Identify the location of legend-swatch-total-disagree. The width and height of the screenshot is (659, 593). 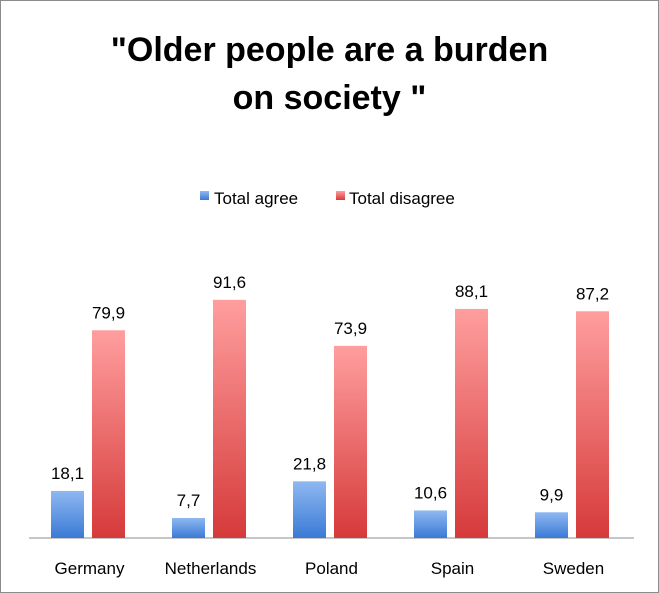
(340, 195).